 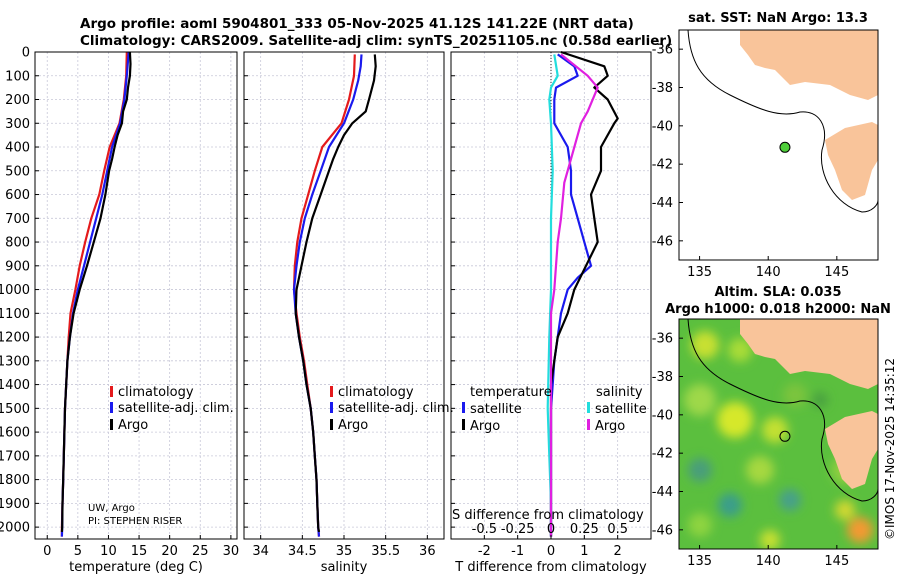 What do you see at coordinates (17, 76) in the screenshot?
I see `y-tick-label: 100` at bounding box center [17, 76].